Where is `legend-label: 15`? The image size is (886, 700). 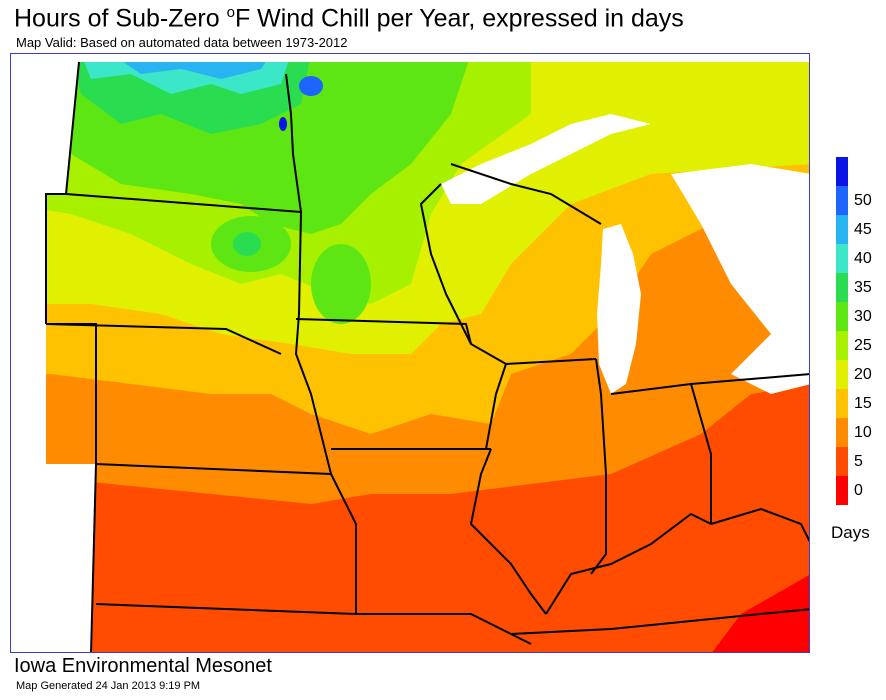
legend-label: 15 is located at coordinates (863, 403).